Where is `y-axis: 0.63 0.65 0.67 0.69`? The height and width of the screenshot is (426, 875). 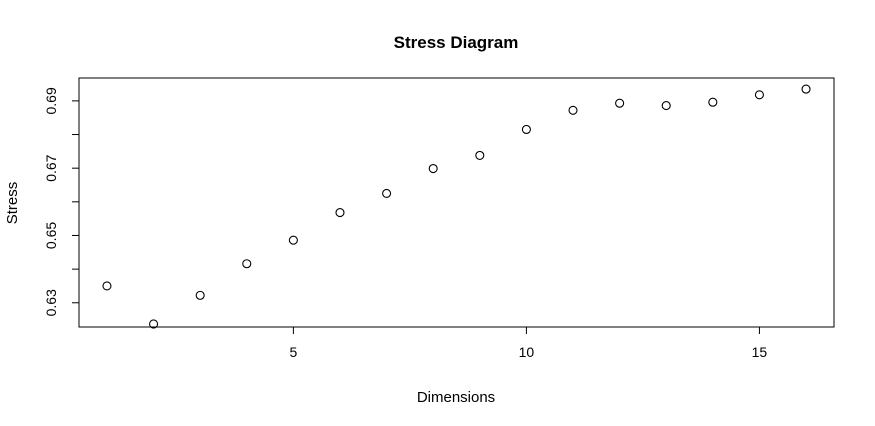
y-axis: 0.63 0.65 0.67 0.69 is located at coordinates (61, 201).